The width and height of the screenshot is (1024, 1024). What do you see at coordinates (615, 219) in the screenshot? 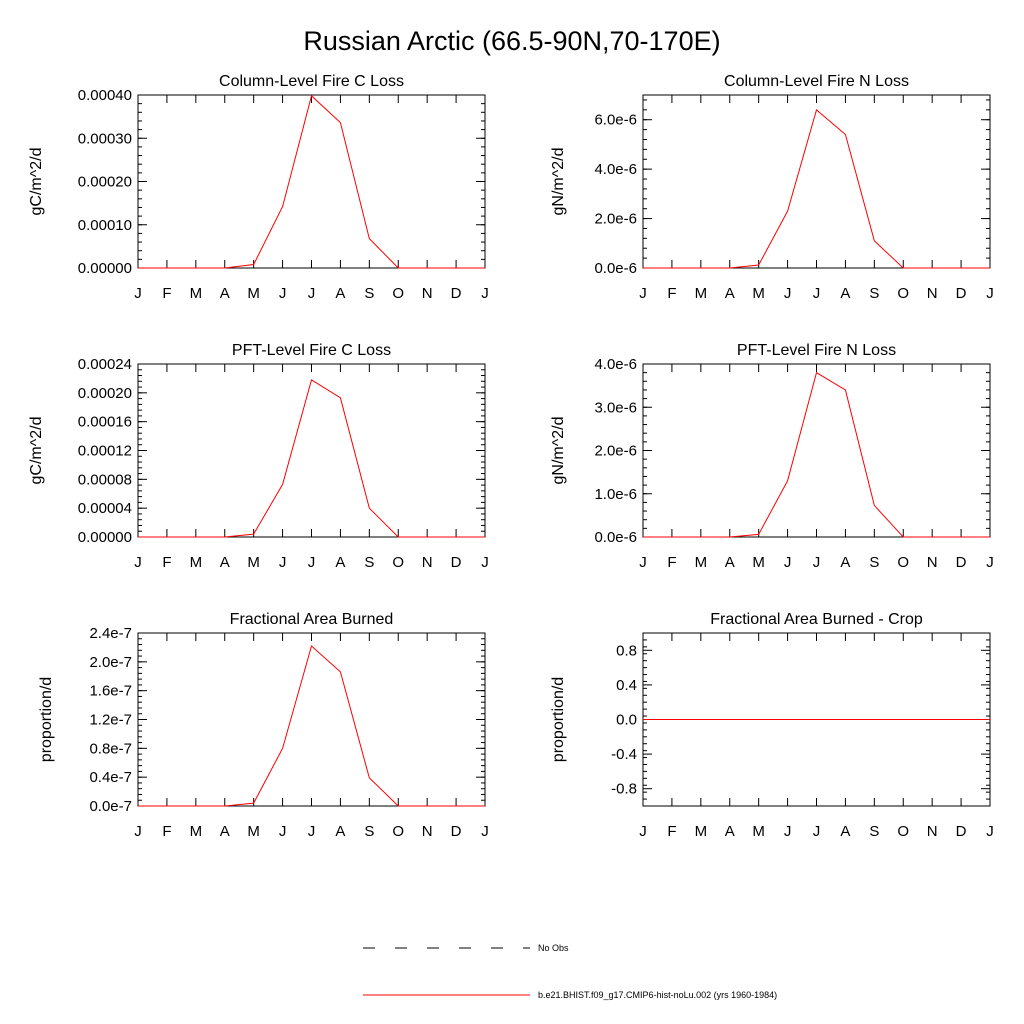
I see `y-tick-label: 2.0e-6` at bounding box center [615, 219].